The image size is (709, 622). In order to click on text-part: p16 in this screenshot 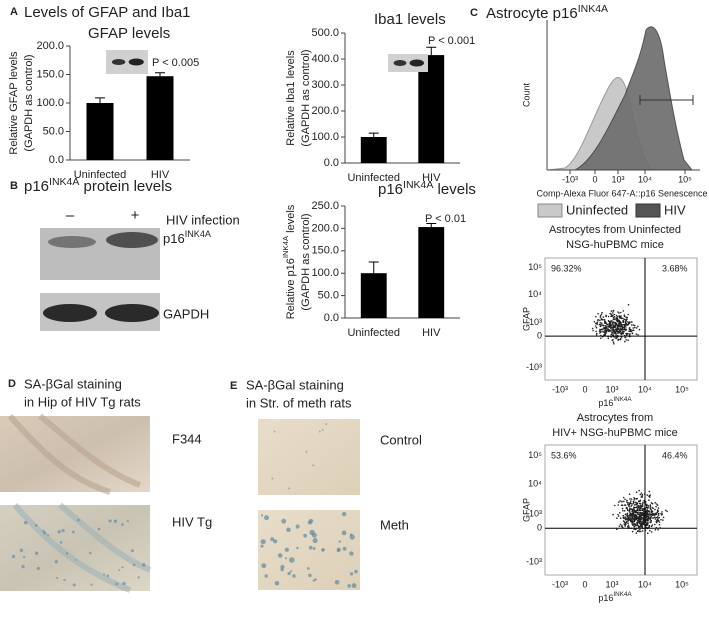, I will do `click(605, 403)`.